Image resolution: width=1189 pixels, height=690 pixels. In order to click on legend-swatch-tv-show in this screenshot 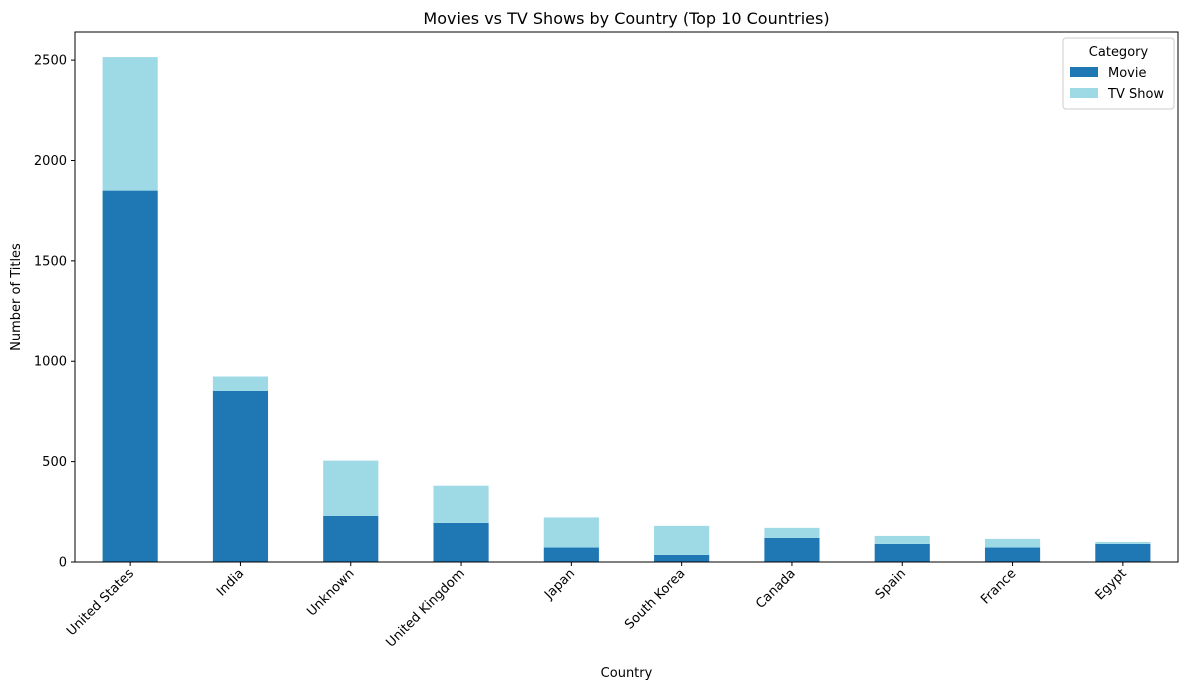, I will do `click(1084, 93)`.